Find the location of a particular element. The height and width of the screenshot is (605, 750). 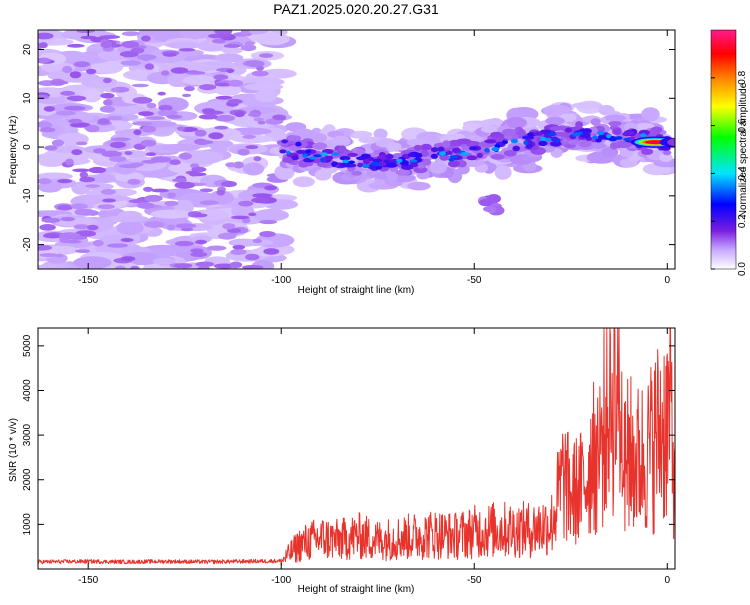

snr-x-axis-label: Height of straight line (km) is located at coordinates (356, 589).